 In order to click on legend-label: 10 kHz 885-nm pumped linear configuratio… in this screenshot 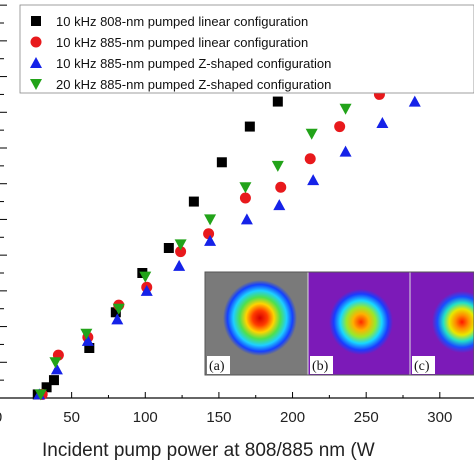, I will do `click(182, 42)`.